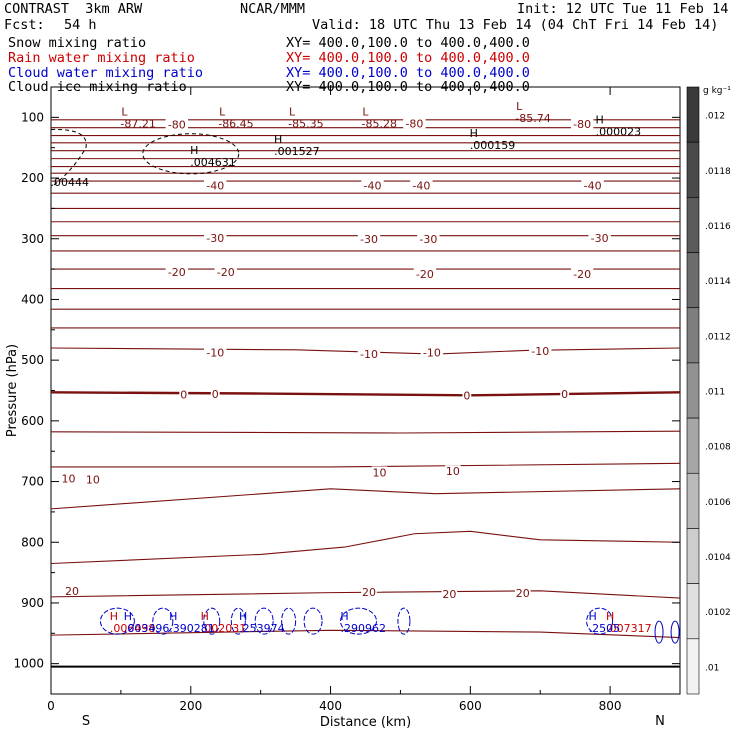 The image size is (740, 740). I want to click on snow-contour, so click(68, 158).